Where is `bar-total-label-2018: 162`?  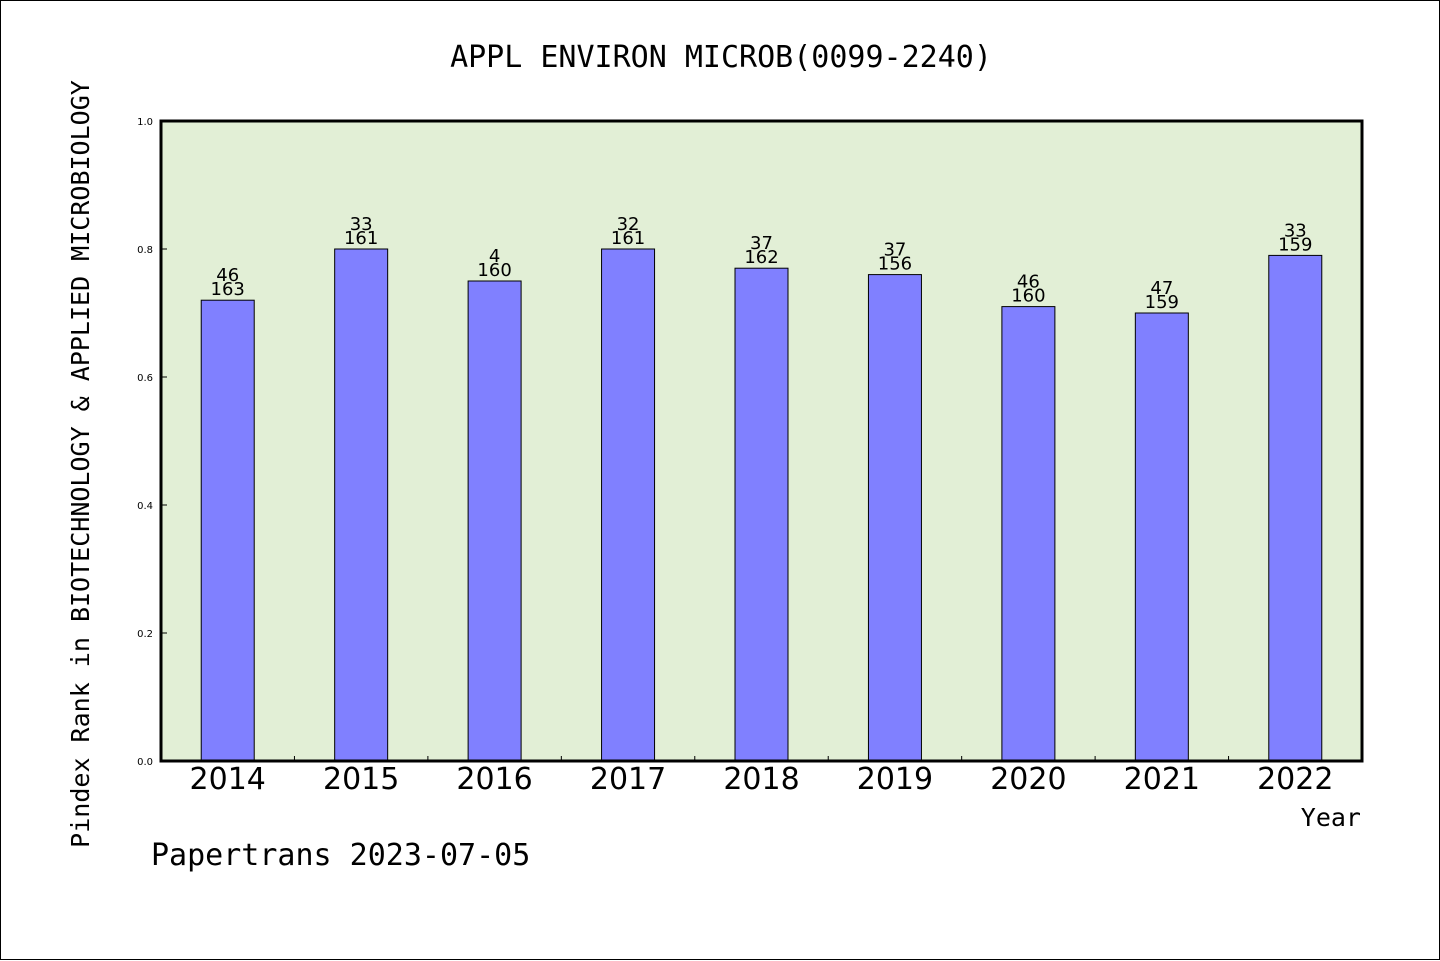 bar-total-label-2018: 162 is located at coordinates (761, 257).